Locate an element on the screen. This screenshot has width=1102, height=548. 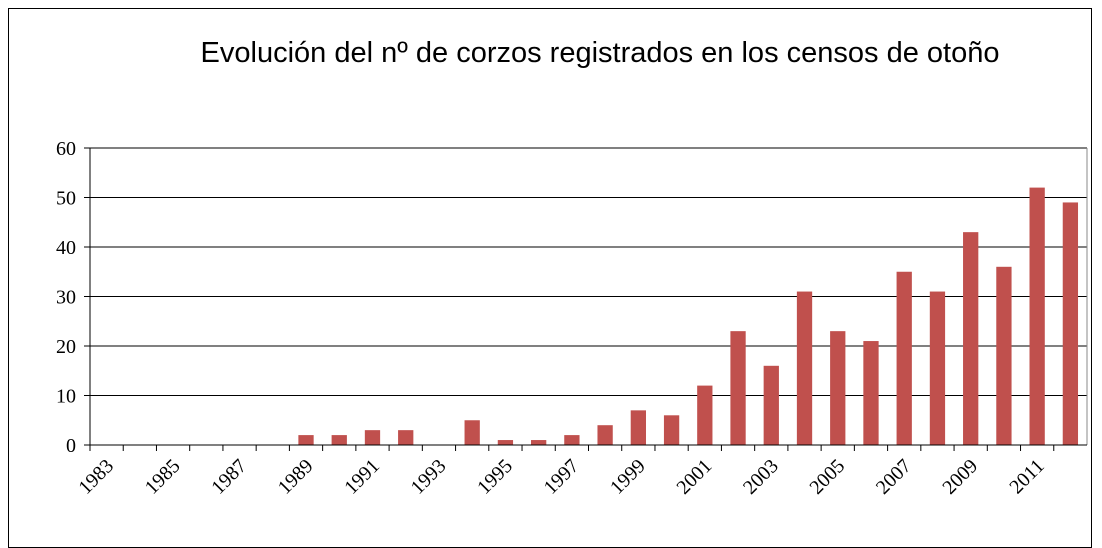
y-tick-label: 40 is located at coordinates (66, 248).